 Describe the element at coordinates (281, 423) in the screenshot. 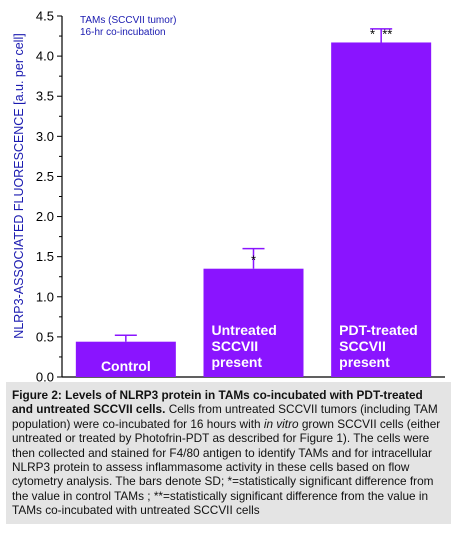

I see `caption-italic: in vitro` at that location.